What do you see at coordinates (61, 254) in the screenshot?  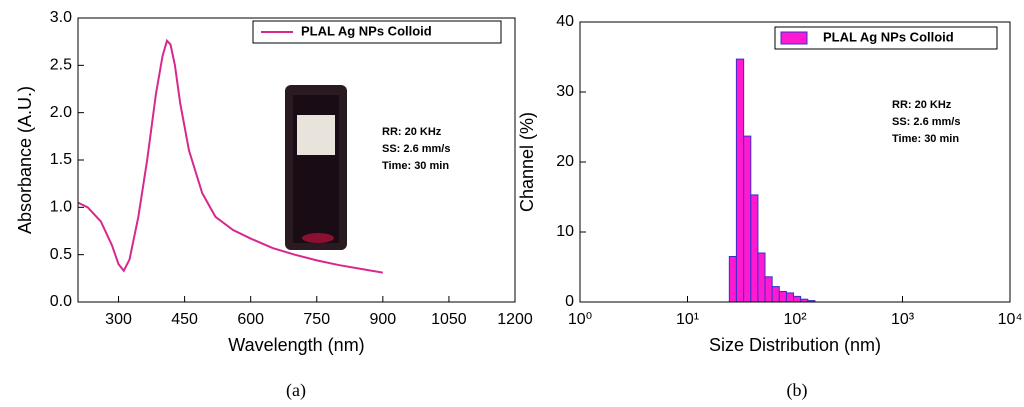 I see `y-tick-label: 0.5` at bounding box center [61, 254].